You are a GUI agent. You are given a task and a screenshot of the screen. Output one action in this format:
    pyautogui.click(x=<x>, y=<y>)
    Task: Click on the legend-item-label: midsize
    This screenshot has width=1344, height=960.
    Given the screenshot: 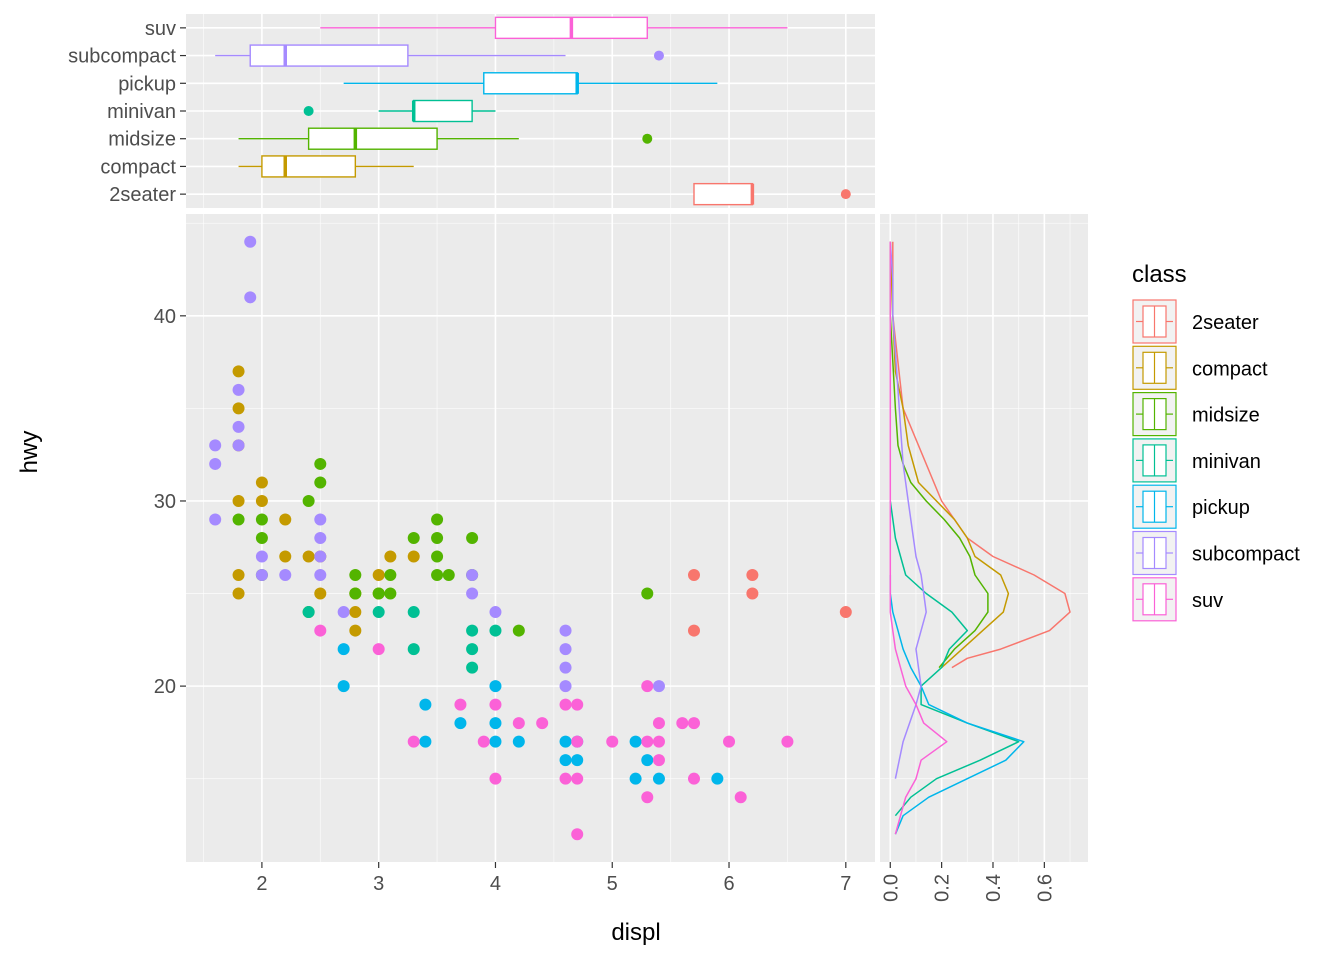 What is the action you would take?
    pyautogui.click(x=1226, y=416)
    